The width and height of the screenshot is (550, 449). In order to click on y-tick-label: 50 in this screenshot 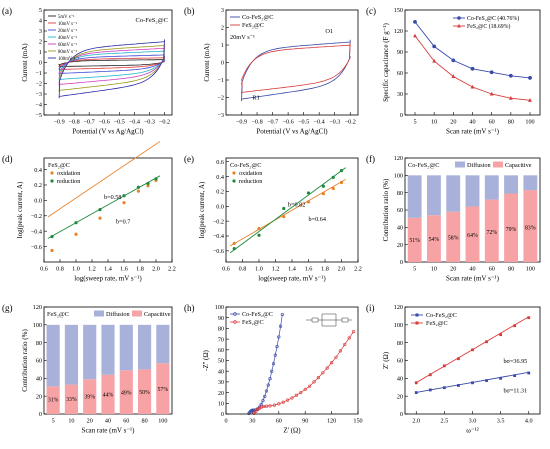, I will do `click(221, 361)`.